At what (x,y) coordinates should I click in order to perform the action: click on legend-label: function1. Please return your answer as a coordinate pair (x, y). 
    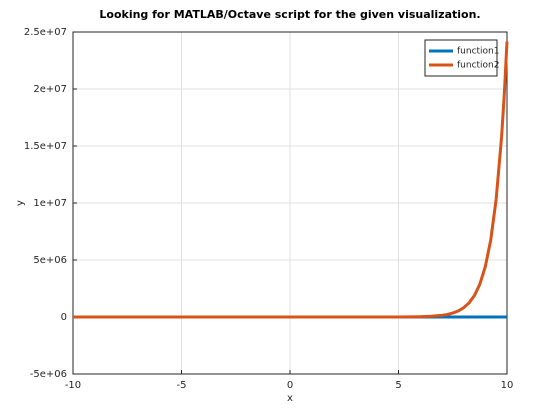
    Looking at the image, I should click on (478, 52).